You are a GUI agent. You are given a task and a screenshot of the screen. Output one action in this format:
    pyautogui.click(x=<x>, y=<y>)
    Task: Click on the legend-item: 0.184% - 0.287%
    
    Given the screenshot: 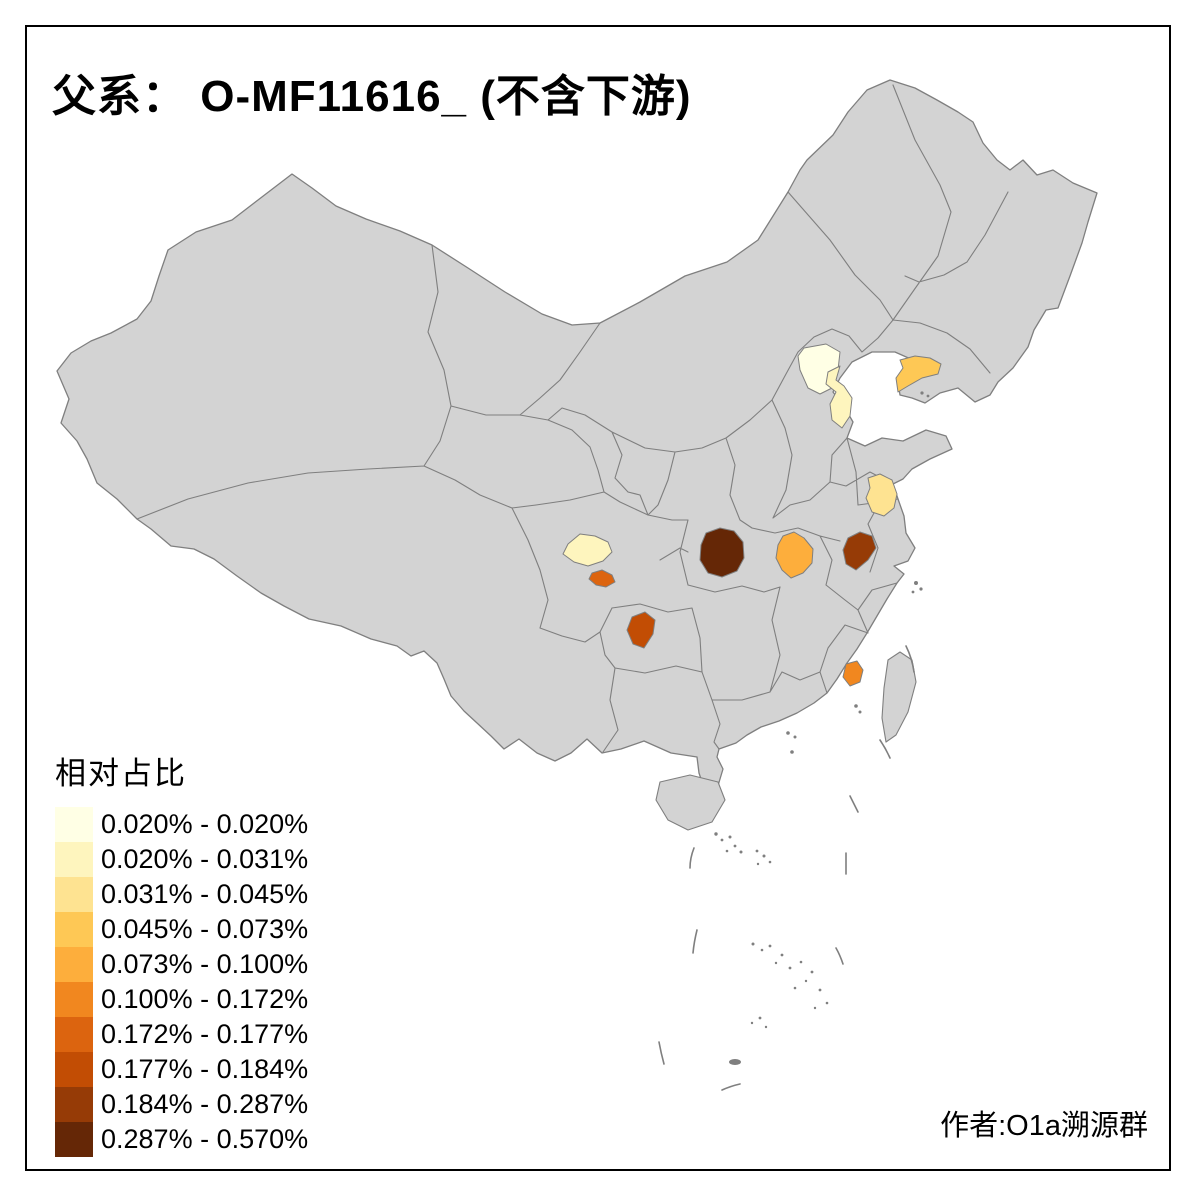 What is the action you would take?
    pyautogui.click(x=181, y=1104)
    